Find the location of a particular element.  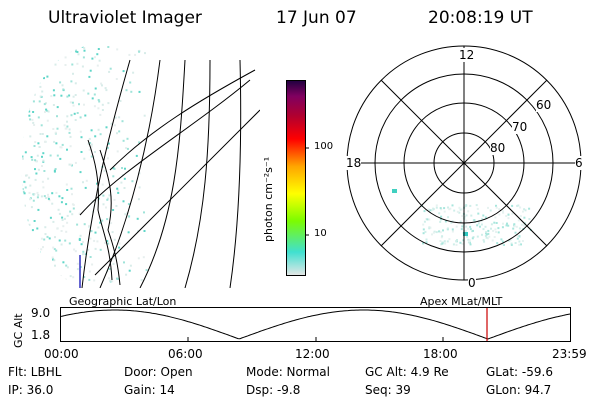

geographic-caption: Geographic Lat/Lon is located at coordinates (123, 301).